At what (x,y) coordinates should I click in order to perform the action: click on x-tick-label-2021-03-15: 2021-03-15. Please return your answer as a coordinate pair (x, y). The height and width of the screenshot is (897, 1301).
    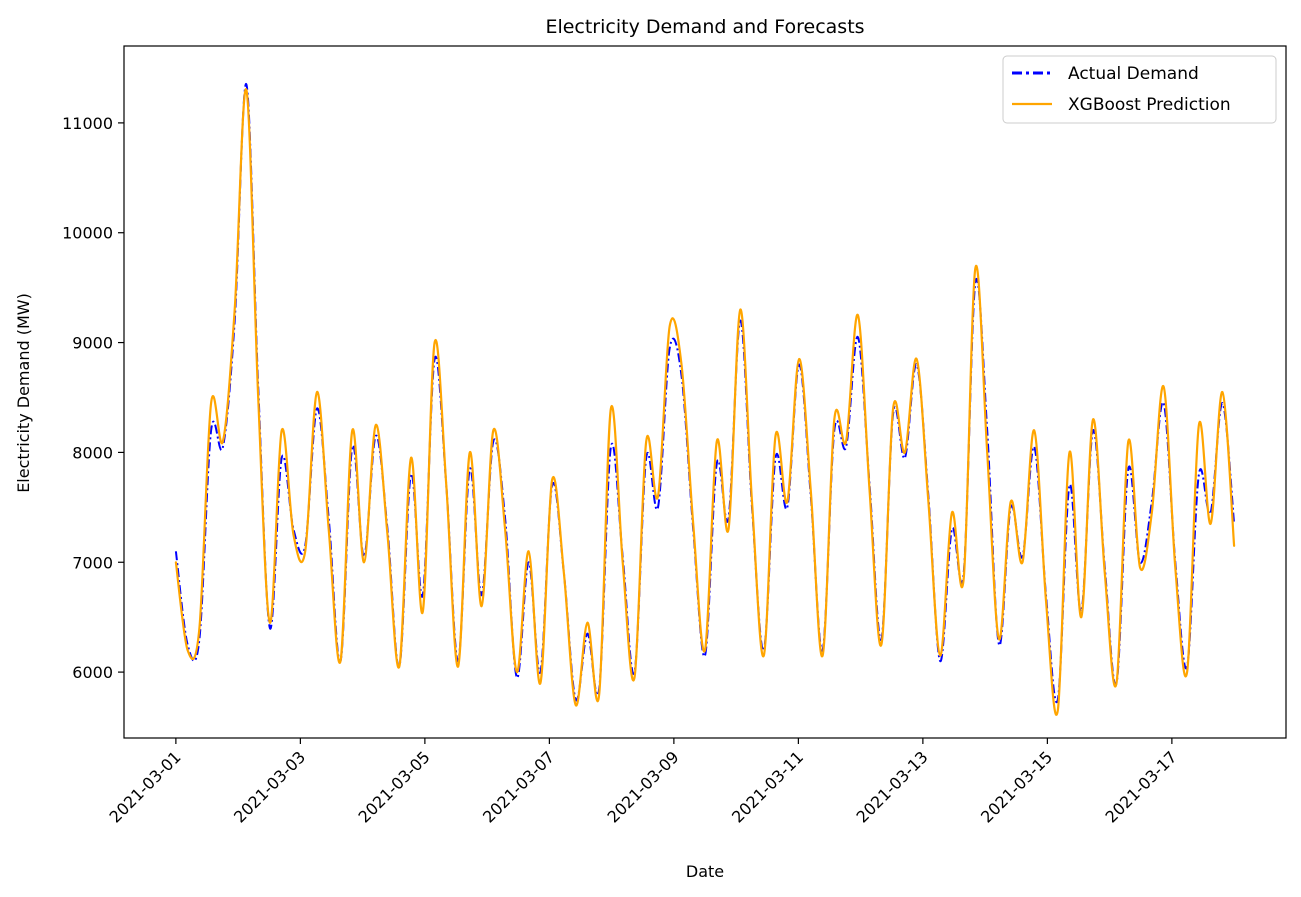
    Looking at the image, I should click on (1016, 786).